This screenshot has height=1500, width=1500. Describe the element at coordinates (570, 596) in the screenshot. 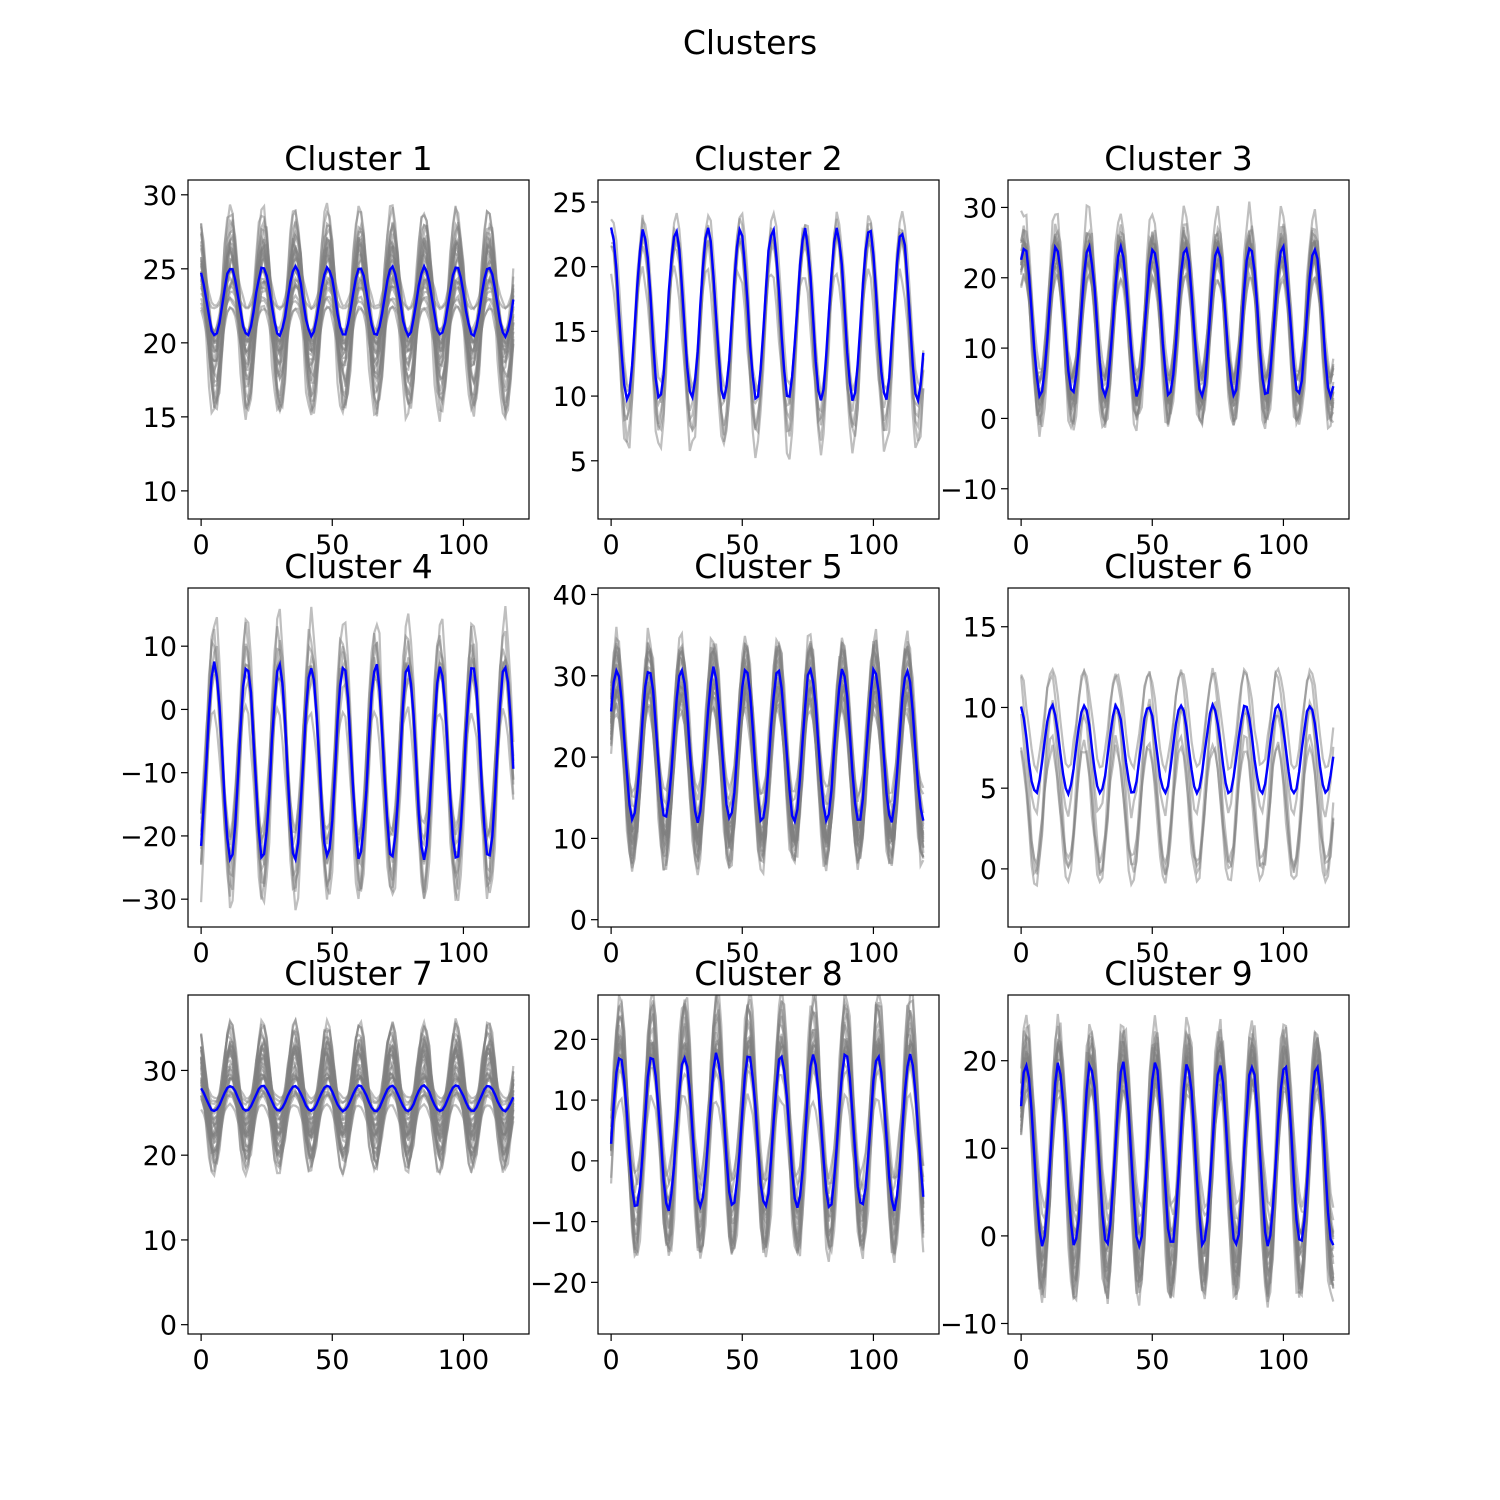

I see `y-tick-label: 40` at that location.